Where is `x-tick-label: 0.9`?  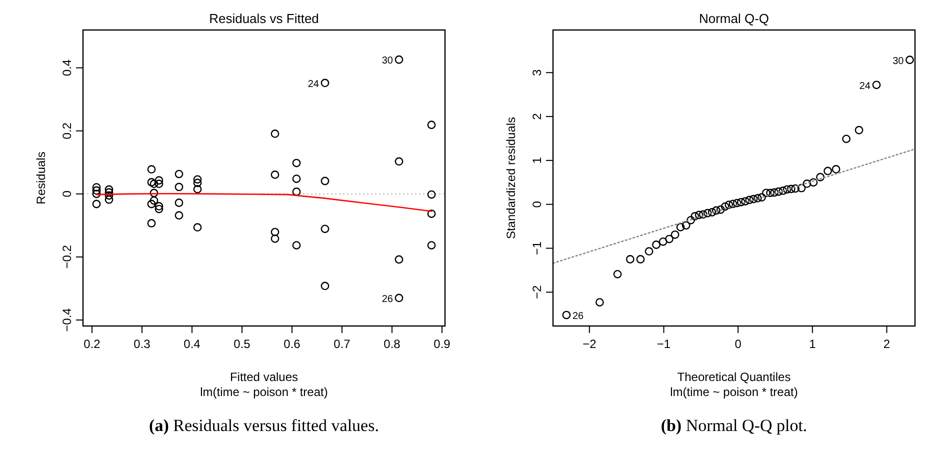
x-tick-label: 0.9 is located at coordinates (442, 344).